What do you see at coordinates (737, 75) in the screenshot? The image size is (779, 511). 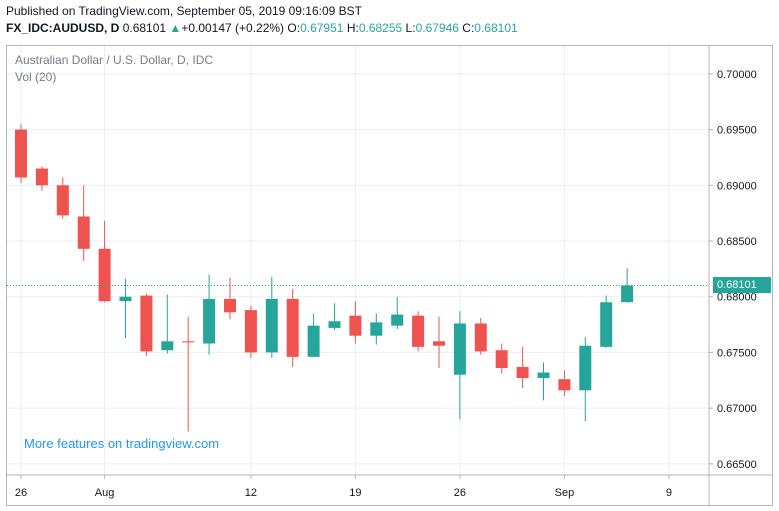 I see `y-tick-label: 0.70000` at bounding box center [737, 75].